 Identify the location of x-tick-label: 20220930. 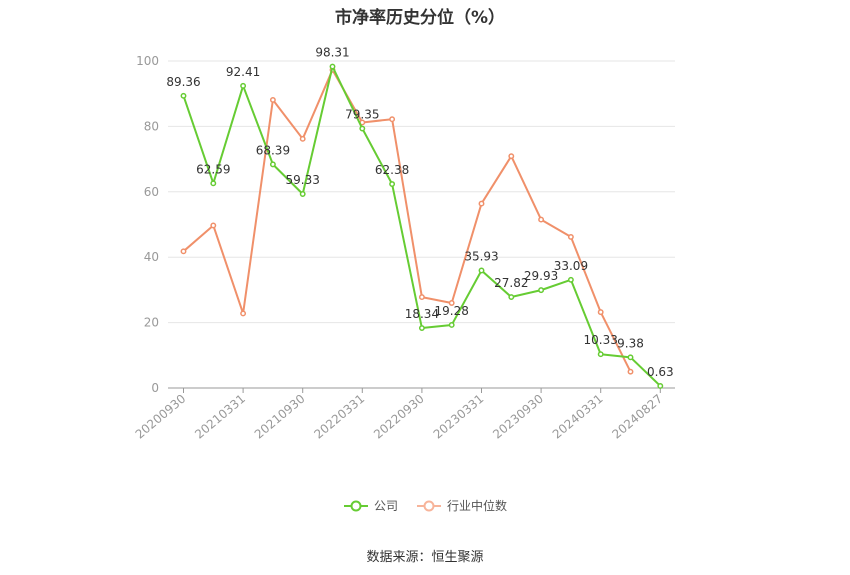
(399, 417).